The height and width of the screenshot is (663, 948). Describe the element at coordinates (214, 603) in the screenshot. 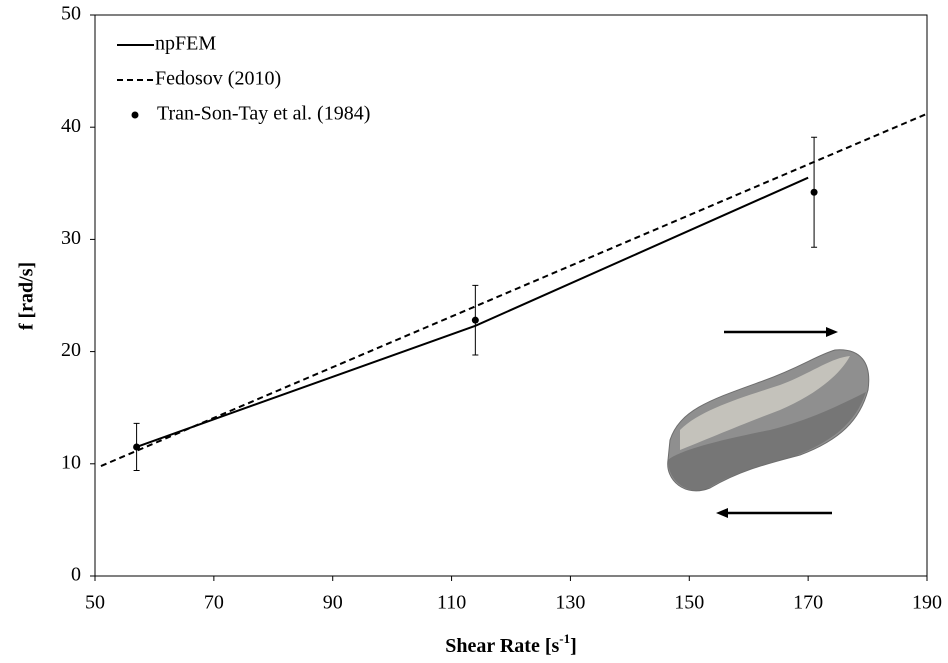

I see `x-tick-label: 70` at that location.